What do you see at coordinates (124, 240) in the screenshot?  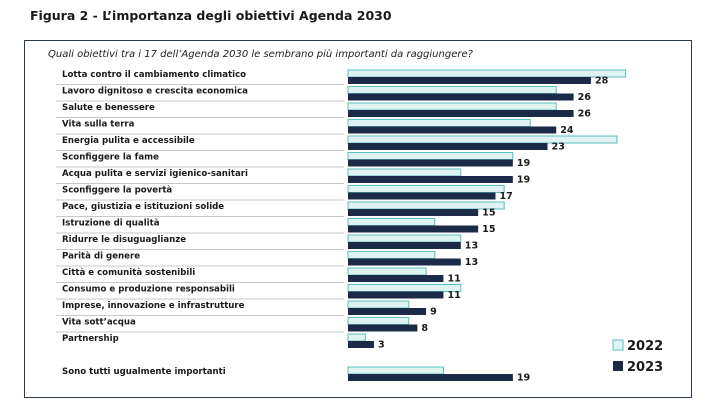 I see `category-label: Ridurre le disuguaglianze` at bounding box center [124, 240].